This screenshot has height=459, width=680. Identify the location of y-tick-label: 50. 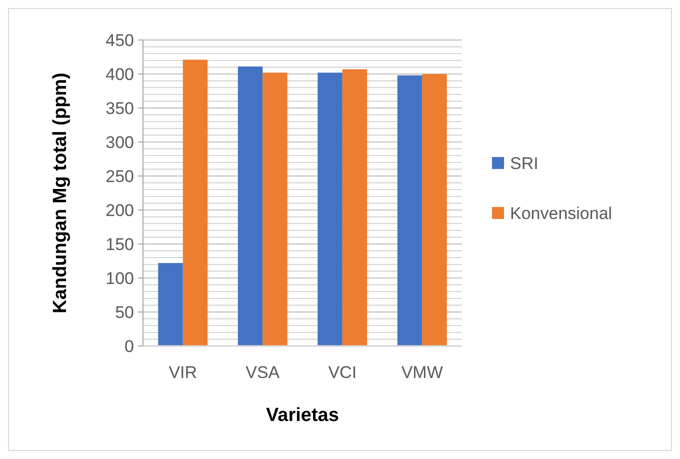
(124, 312).